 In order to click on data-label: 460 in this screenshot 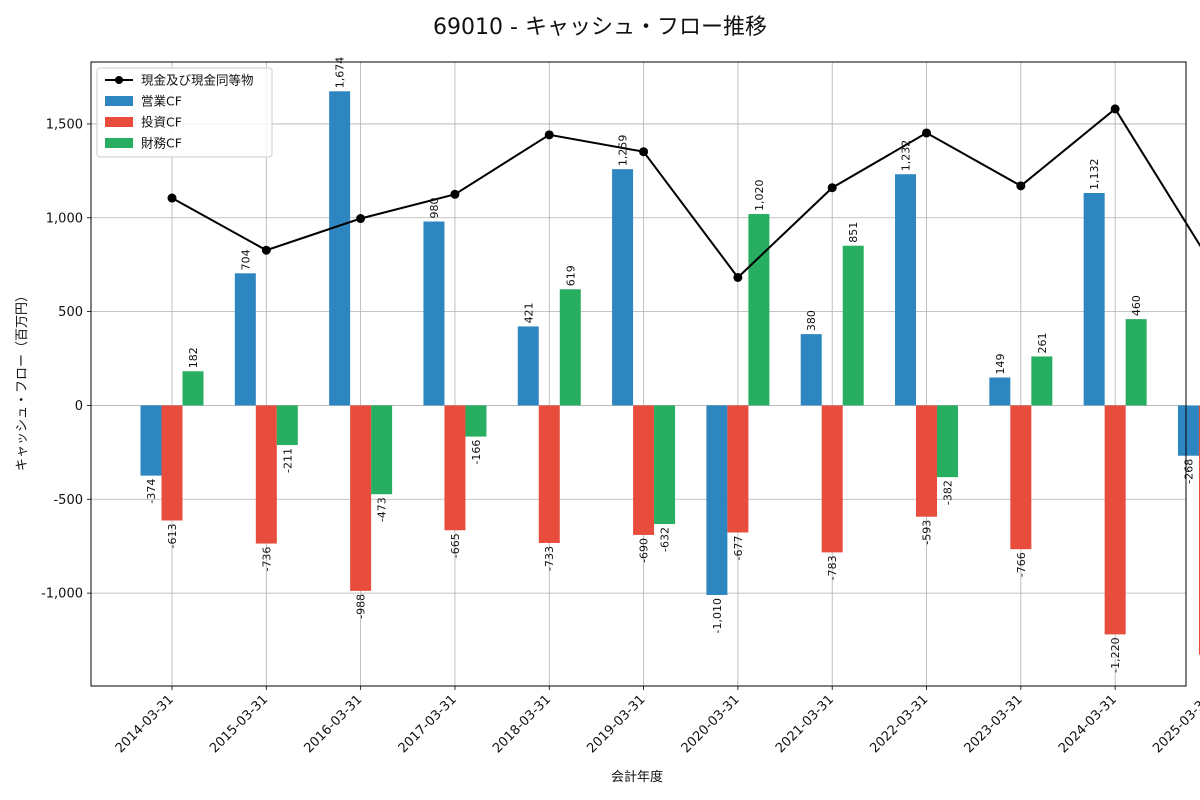, I will do `click(1136, 305)`.